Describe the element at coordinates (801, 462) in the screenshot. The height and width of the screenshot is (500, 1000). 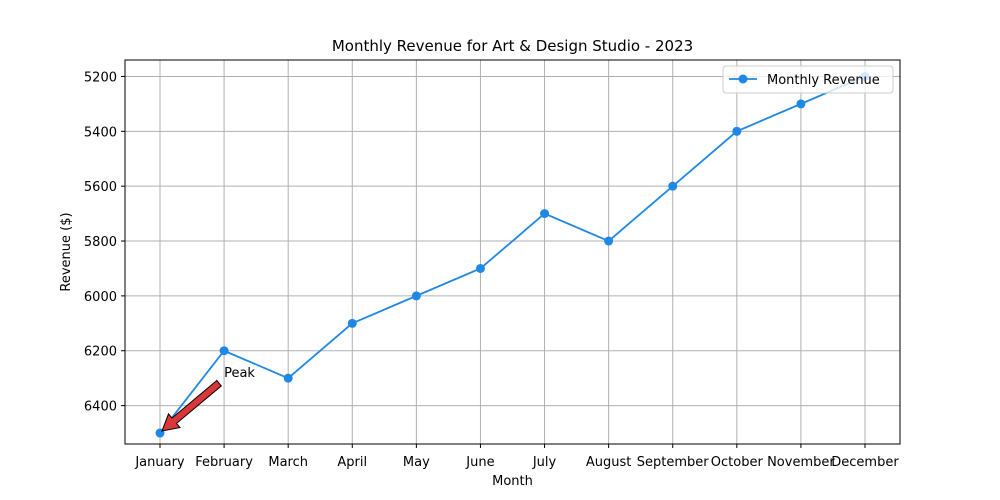
I see `x-tick-label: November` at that location.